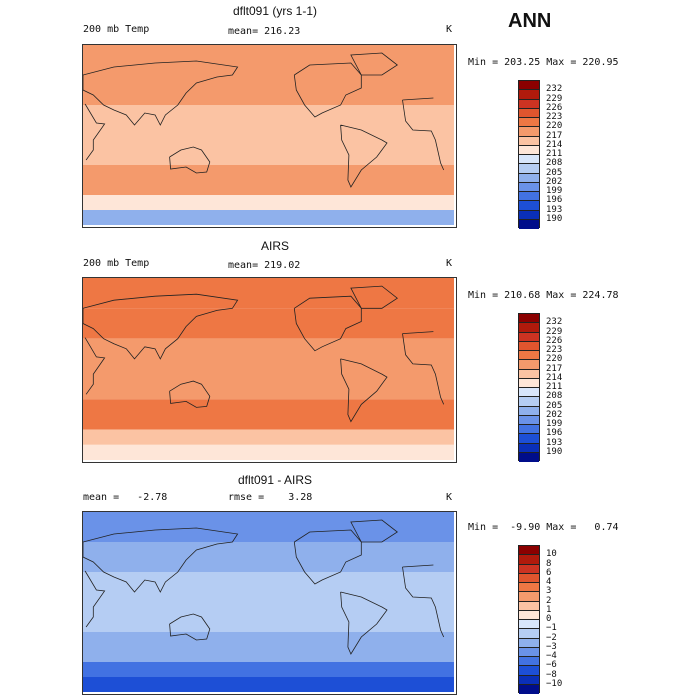 The width and height of the screenshot is (700, 700). What do you see at coordinates (275, 11) in the screenshot?
I see `panel-title: dflt091 (yrs 1-1)` at bounding box center [275, 11].